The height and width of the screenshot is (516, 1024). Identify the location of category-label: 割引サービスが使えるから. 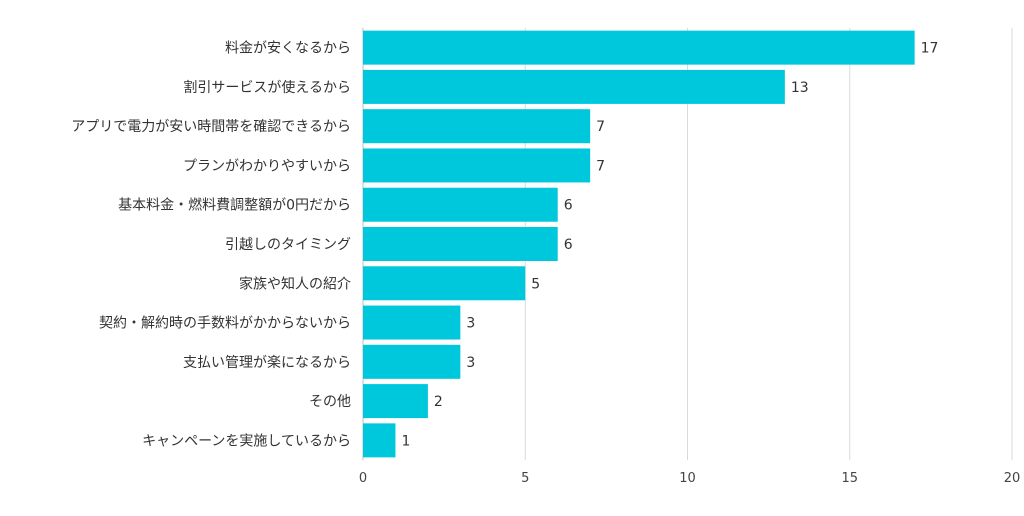
(267, 87).